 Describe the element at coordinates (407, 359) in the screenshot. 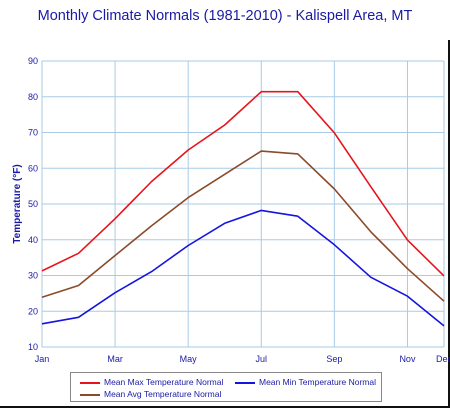

I see `x-tick-label-nov: Nov` at that location.